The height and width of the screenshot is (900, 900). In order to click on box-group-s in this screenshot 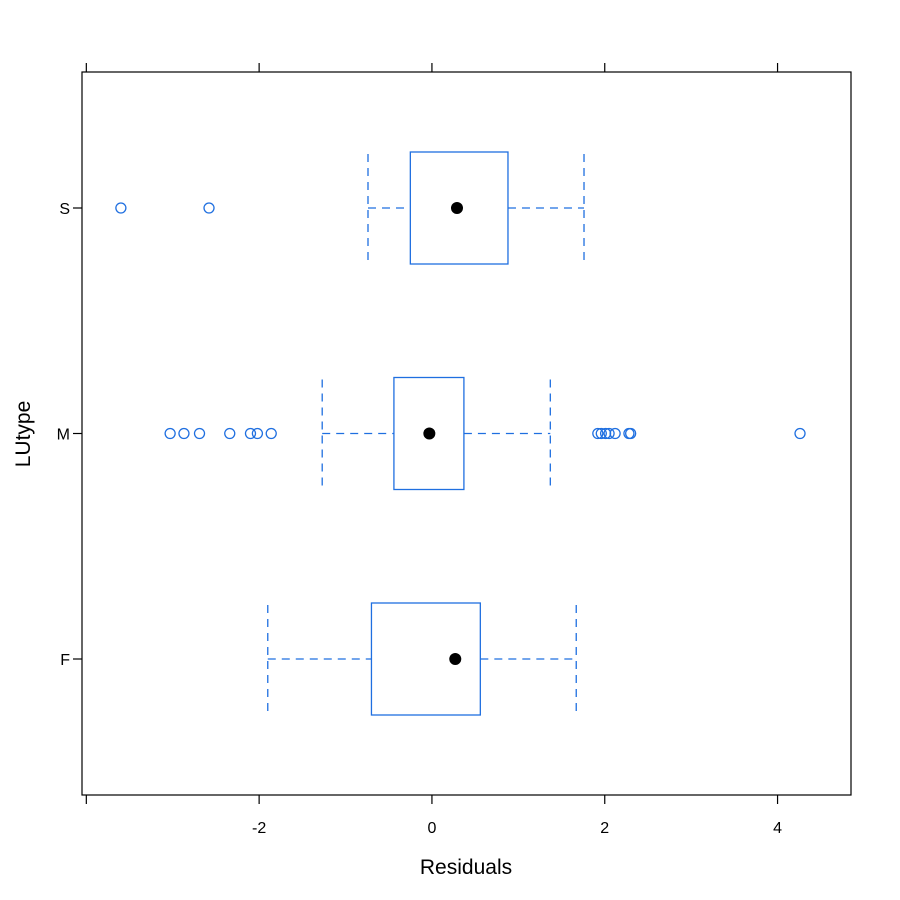, I will do `click(350, 208)`.